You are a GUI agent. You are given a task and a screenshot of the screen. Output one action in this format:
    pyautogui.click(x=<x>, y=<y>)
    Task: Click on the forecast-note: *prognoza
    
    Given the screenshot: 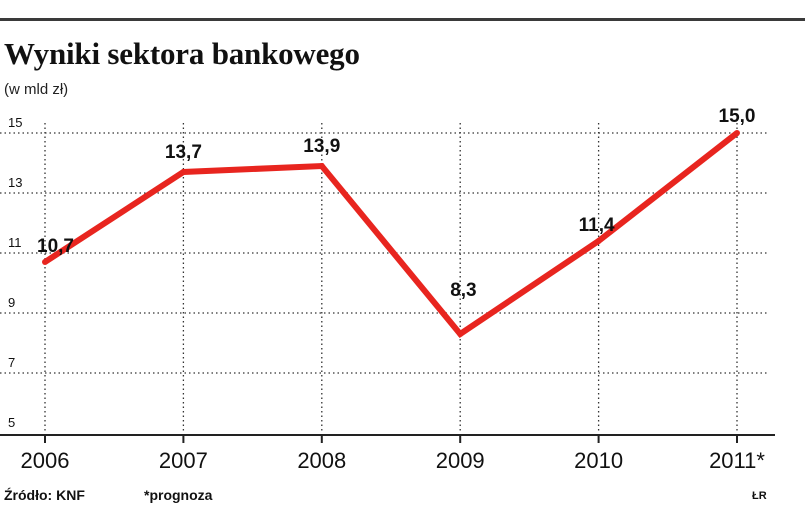 What is the action you would take?
    pyautogui.click(x=178, y=495)
    